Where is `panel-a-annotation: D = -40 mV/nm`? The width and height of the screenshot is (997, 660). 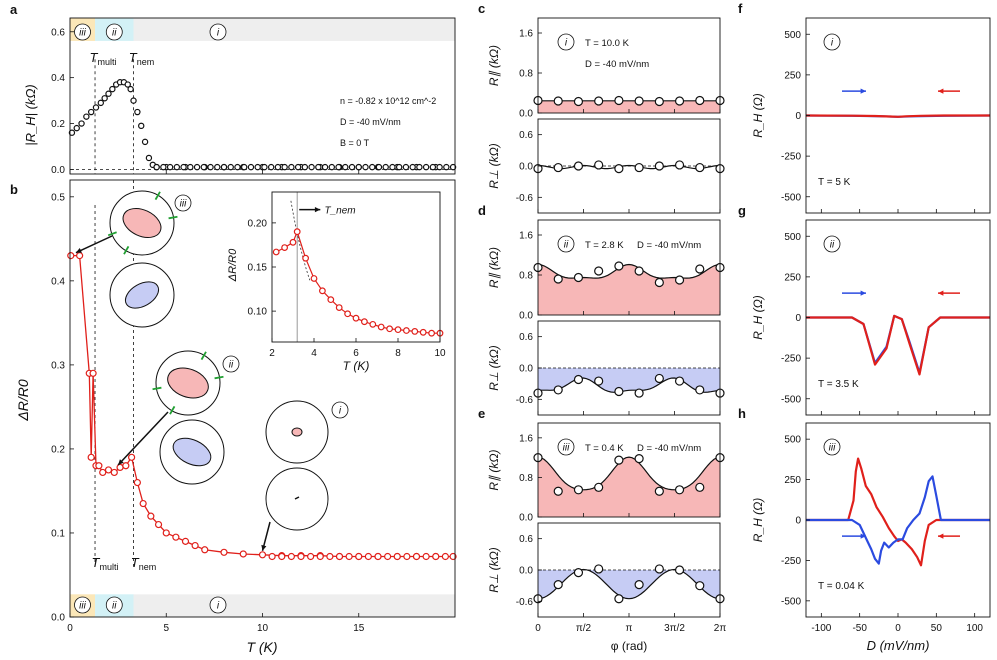
panel-a-annotation: D = -40 mV/nm is located at coordinates (370, 122).